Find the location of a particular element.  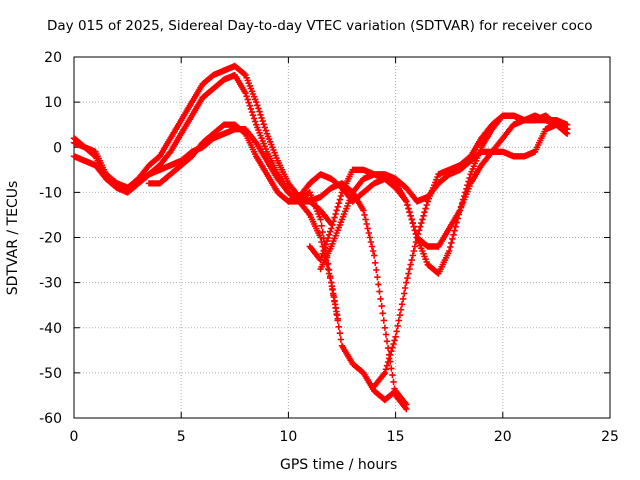

x-axis-label: GPS time / hours is located at coordinates (339, 465).